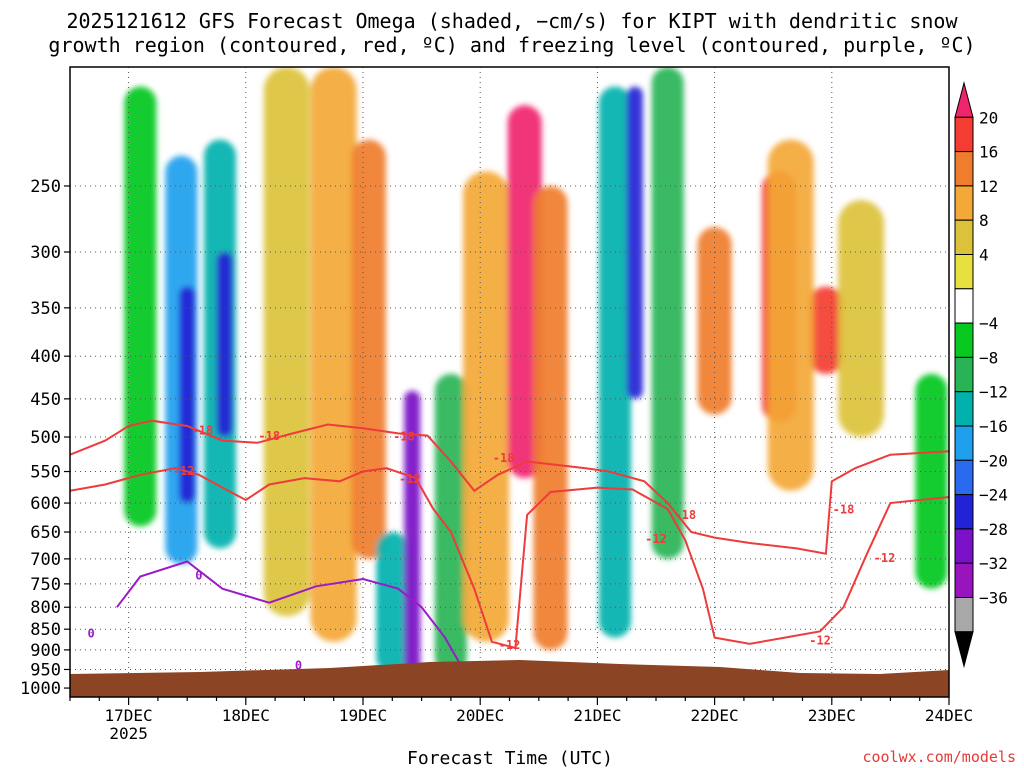 The width and height of the screenshot is (1024, 768). Describe the element at coordinates (939, 757) in the screenshot. I see `watermark: coolwx.com/models` at that location.